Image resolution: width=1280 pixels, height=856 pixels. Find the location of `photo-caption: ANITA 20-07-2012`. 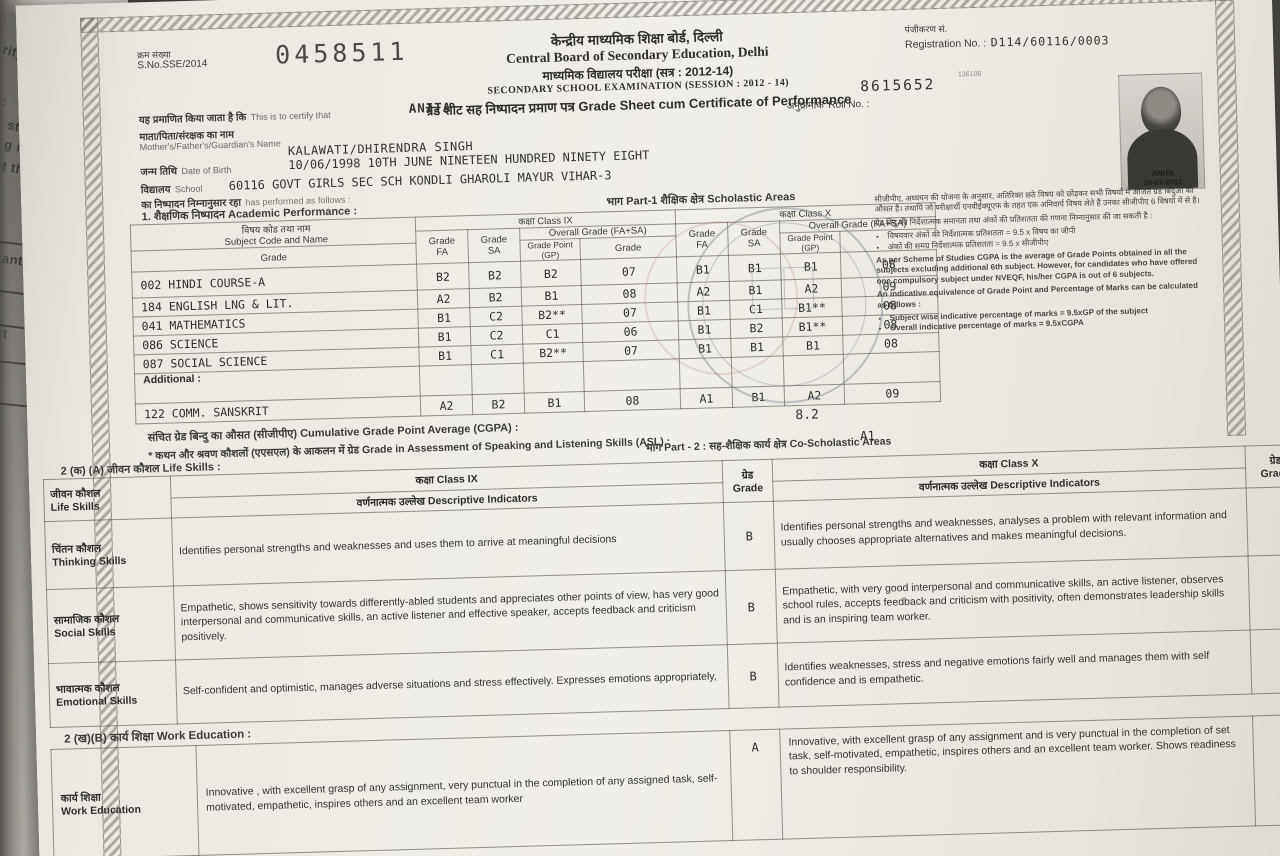

photo-caption: ANITA 20-07-2012 is located at coordinates (1163, 178).